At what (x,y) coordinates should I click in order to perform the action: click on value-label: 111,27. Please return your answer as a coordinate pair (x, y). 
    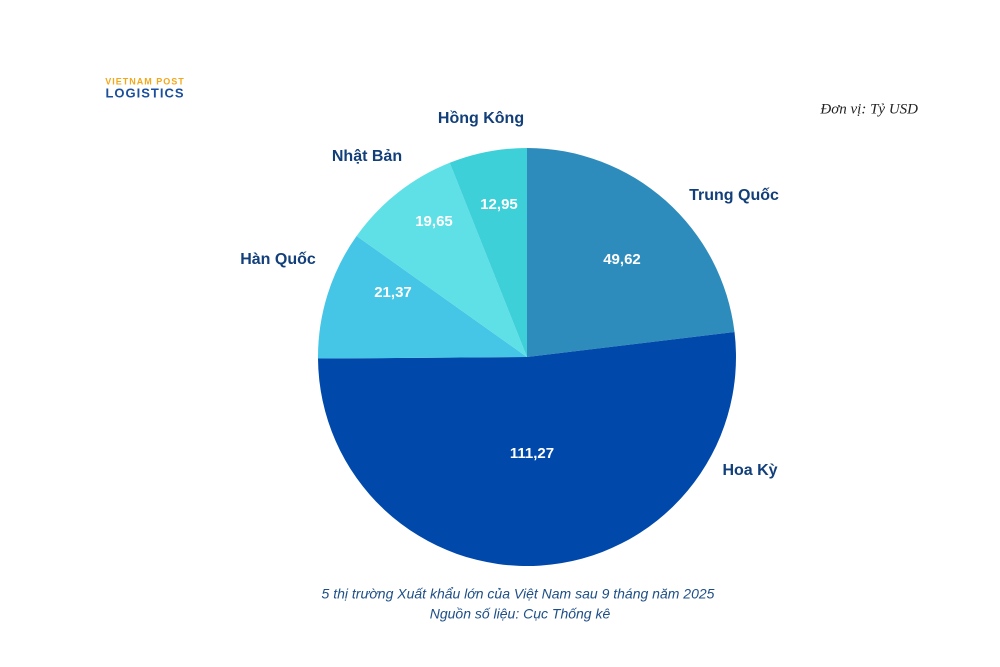
    Looking at the image, I should click on (532, 453).